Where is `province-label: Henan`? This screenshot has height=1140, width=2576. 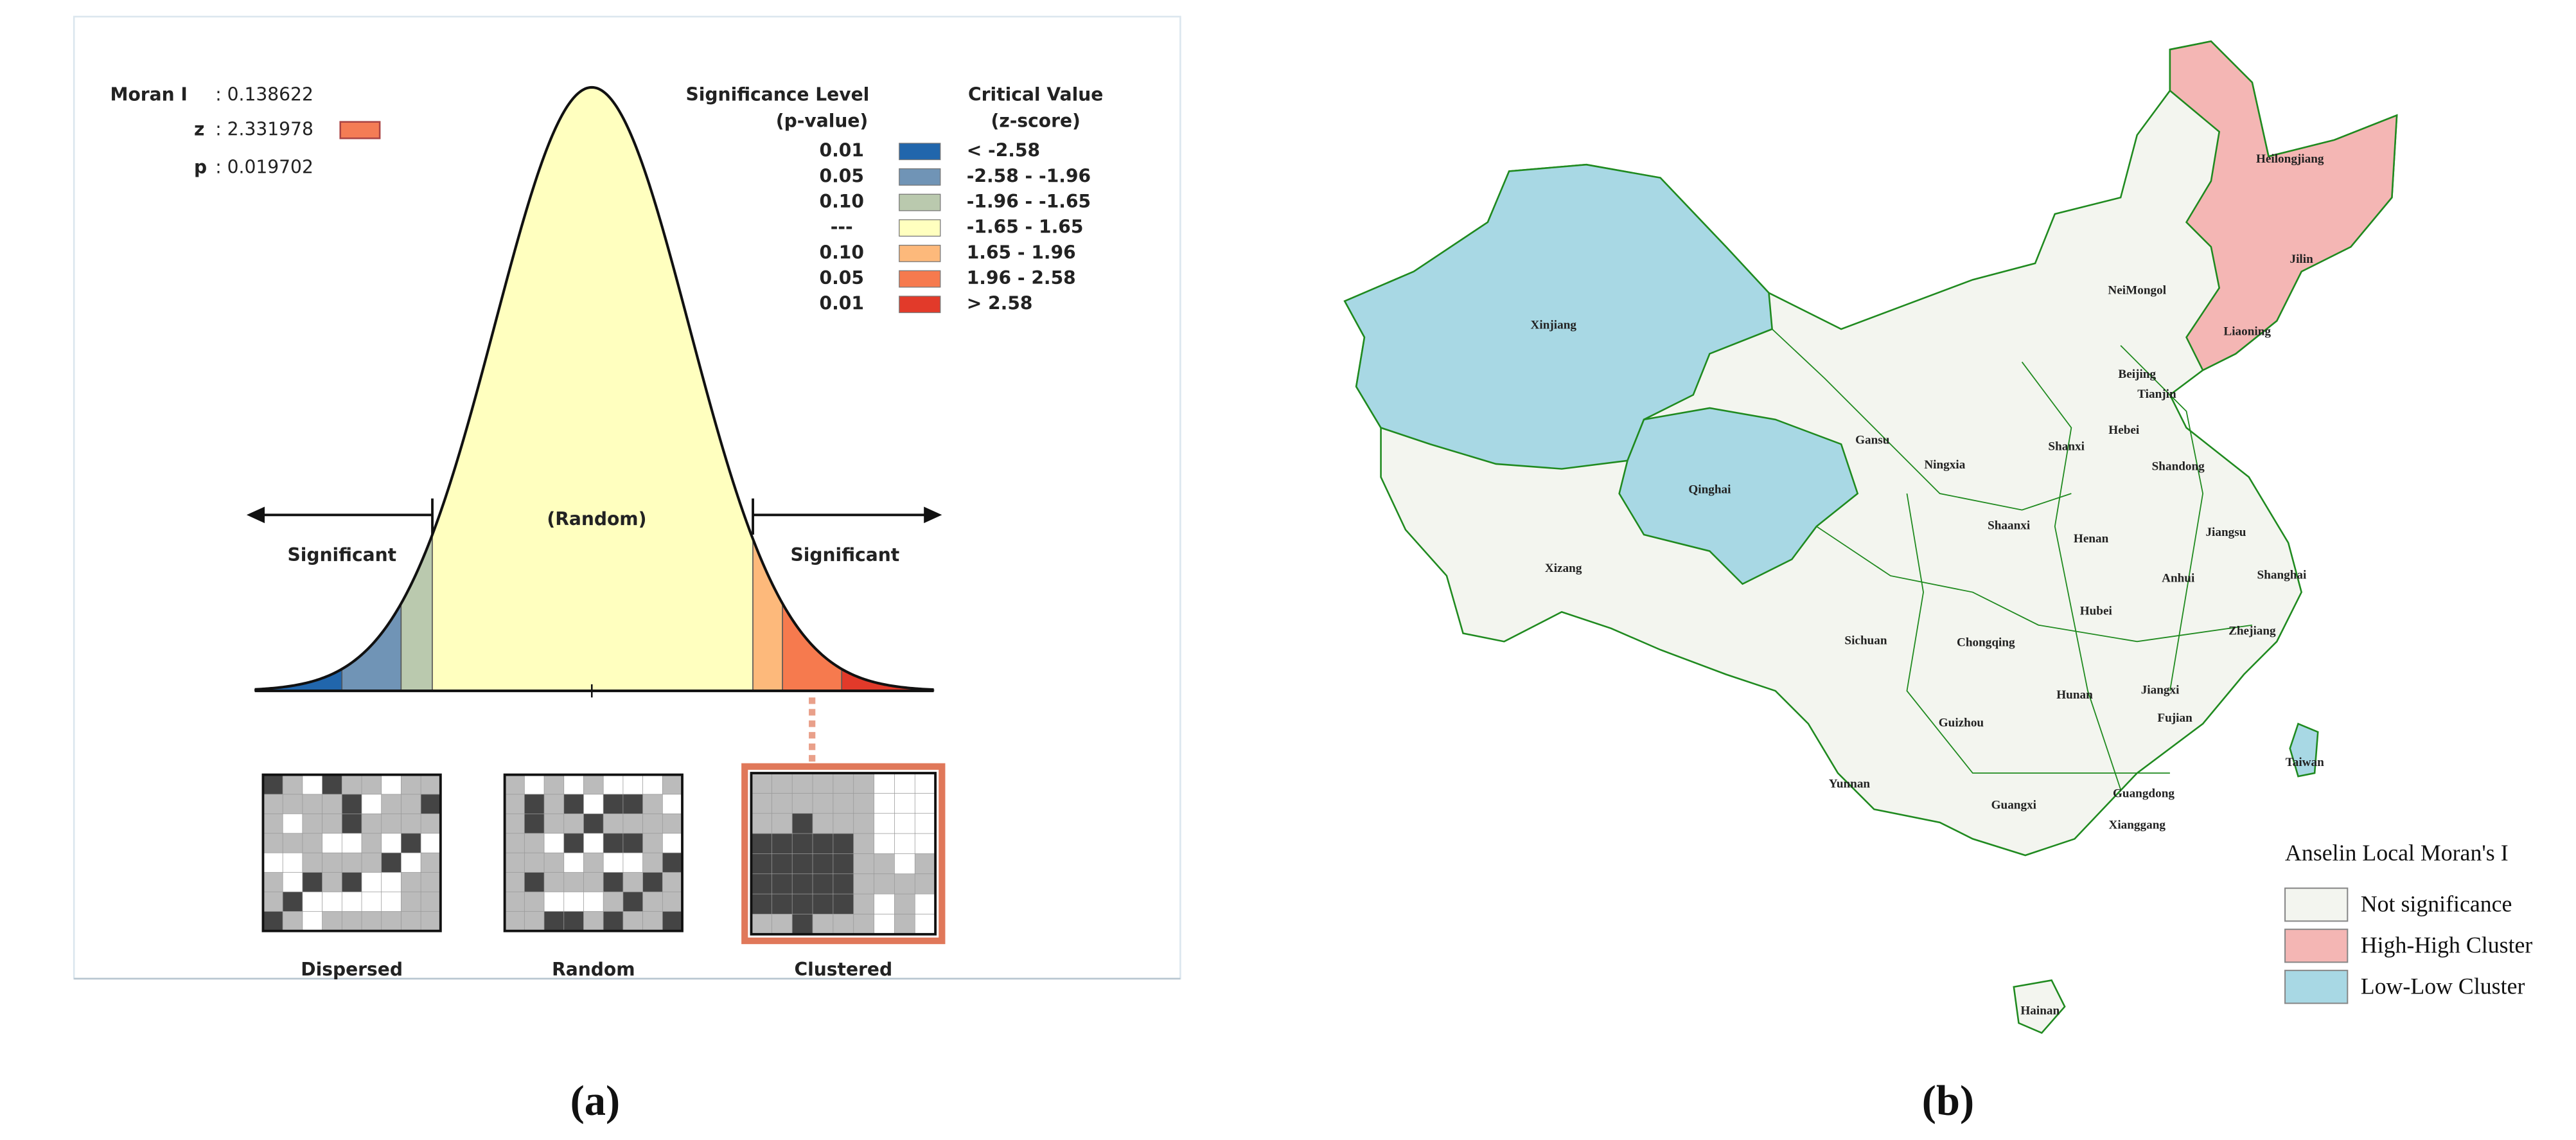
province-label: Henan is located at coordinates (2091, 539).